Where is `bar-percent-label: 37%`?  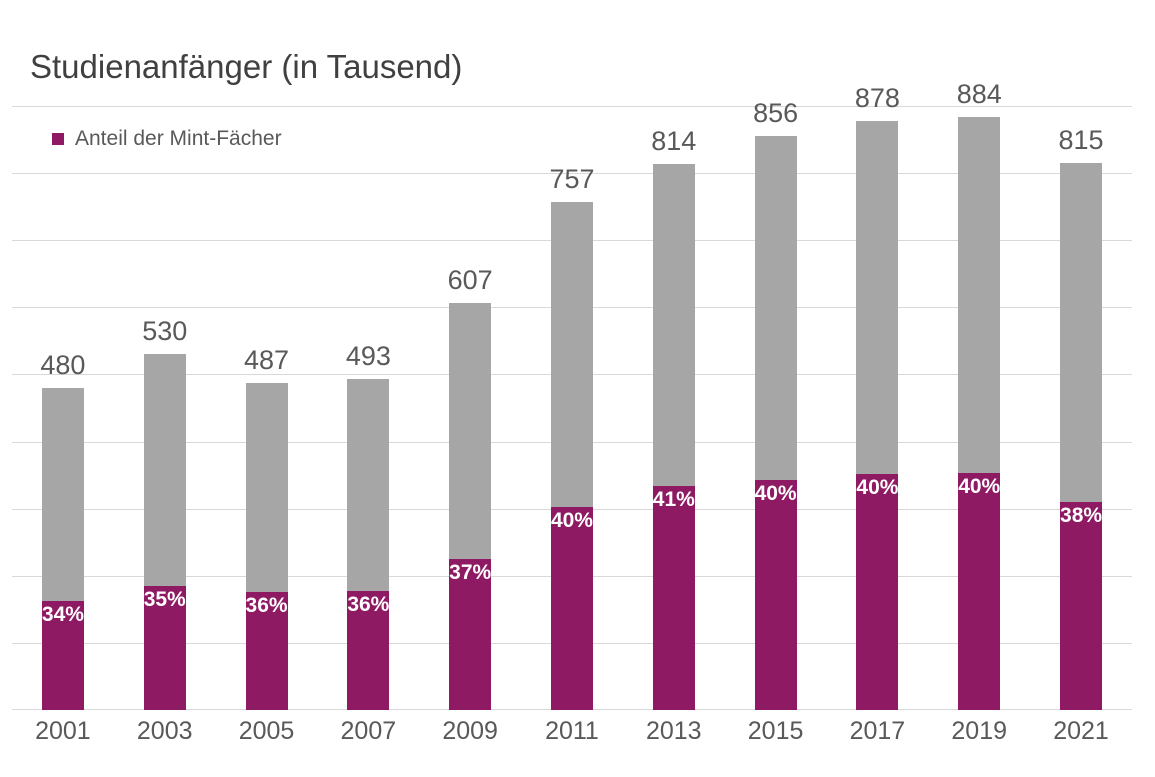 bar-percent-label: 37% is located at coordinates (470, 573).